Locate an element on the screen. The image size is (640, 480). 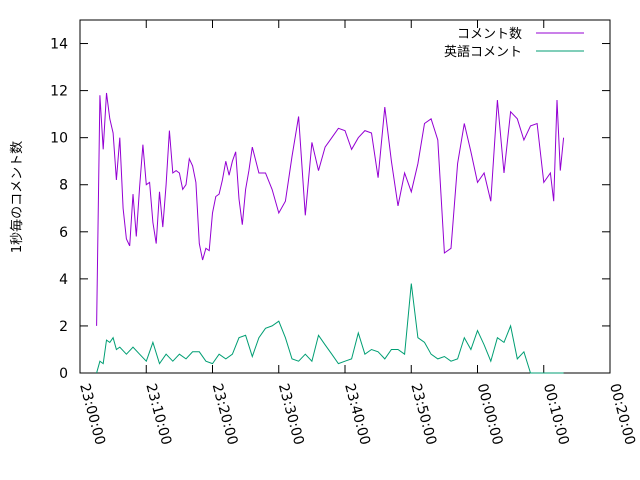
x-tick-label: 23:30:00 is located at coordinates (291, 414).